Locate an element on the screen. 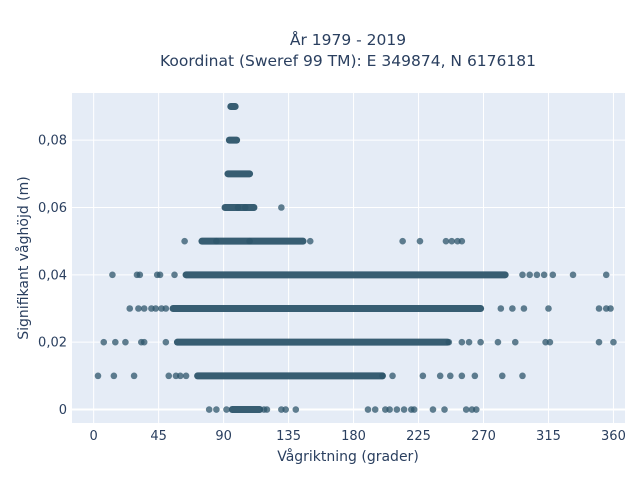  x-tick-label: 180 is located at coordinates (353, 436).